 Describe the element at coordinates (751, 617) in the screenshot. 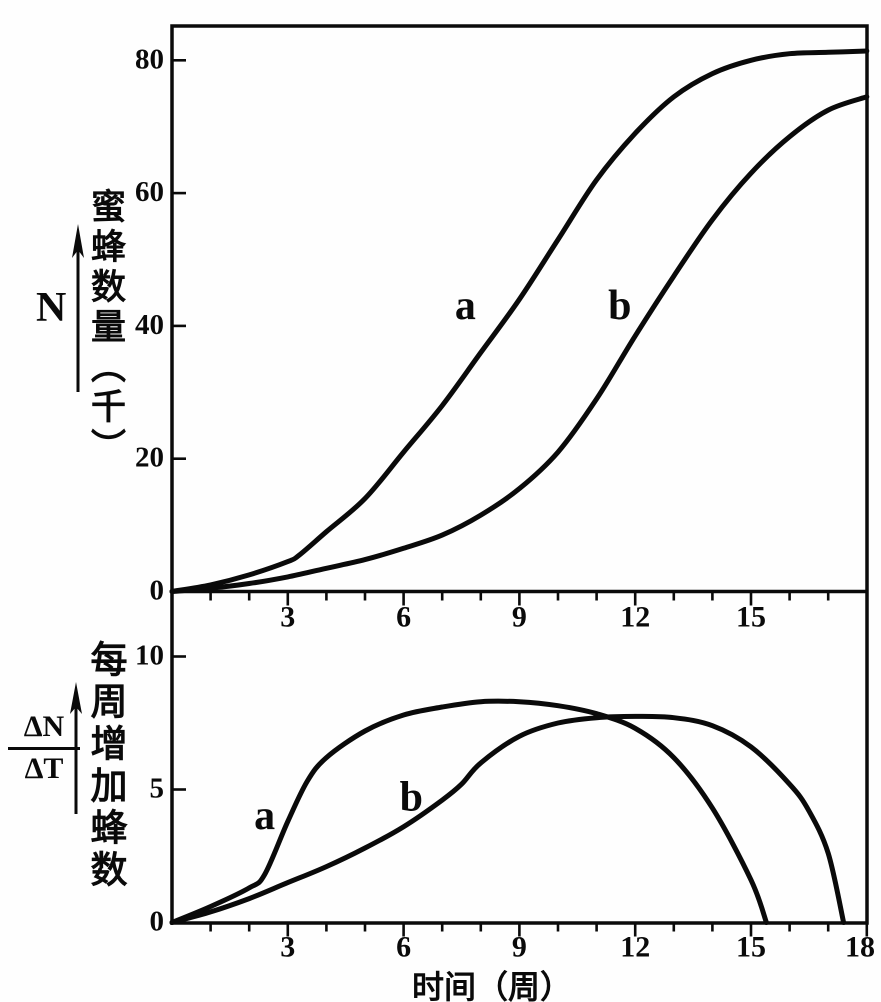

I see `bee-population-x-tick-label: 15` at that location.